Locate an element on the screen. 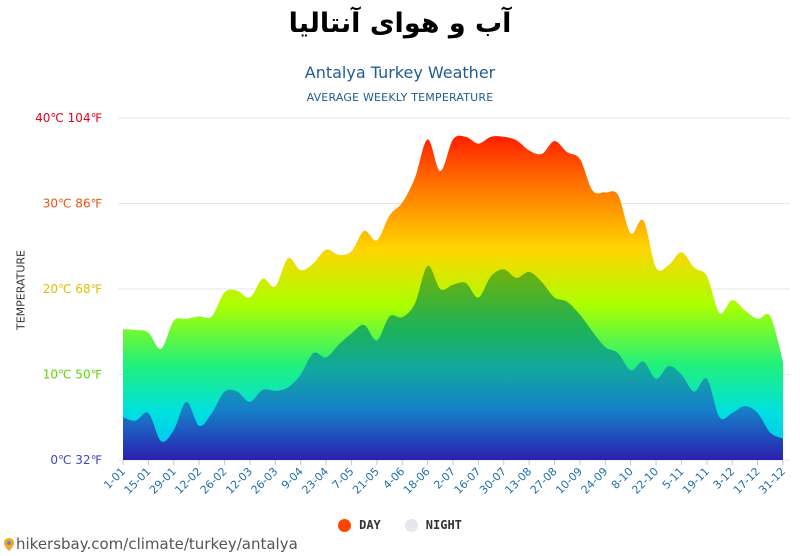 Image resolution: width=800 pixels, height=556 pixels. x-tick-label: 21-05 is located at coordinates (366, 481).